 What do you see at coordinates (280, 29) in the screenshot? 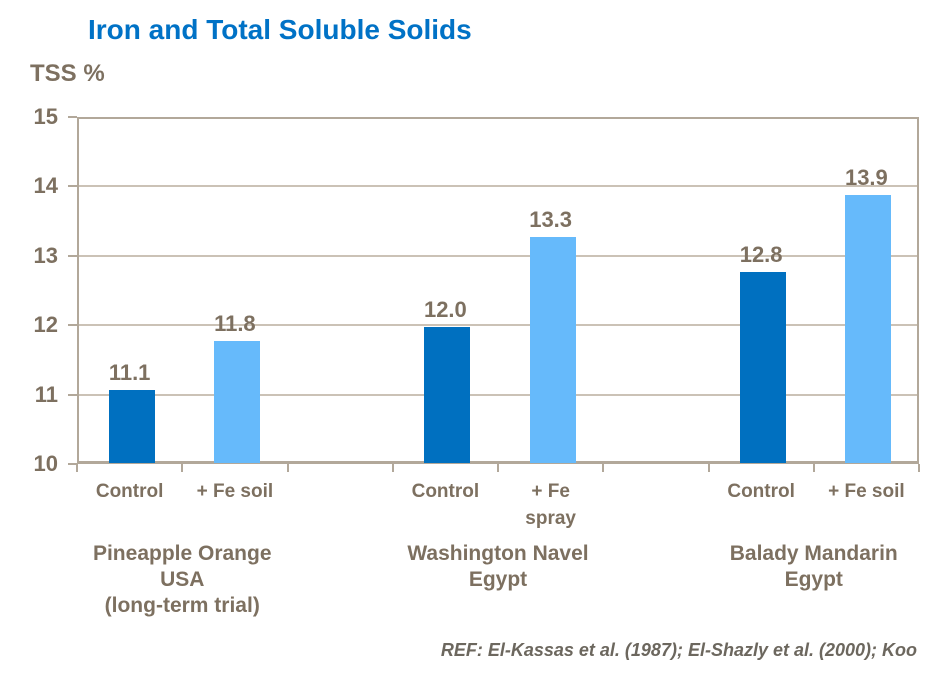
I see `chart-title: Iron and Total Soluble Solids` at bounding box center [280, 29].